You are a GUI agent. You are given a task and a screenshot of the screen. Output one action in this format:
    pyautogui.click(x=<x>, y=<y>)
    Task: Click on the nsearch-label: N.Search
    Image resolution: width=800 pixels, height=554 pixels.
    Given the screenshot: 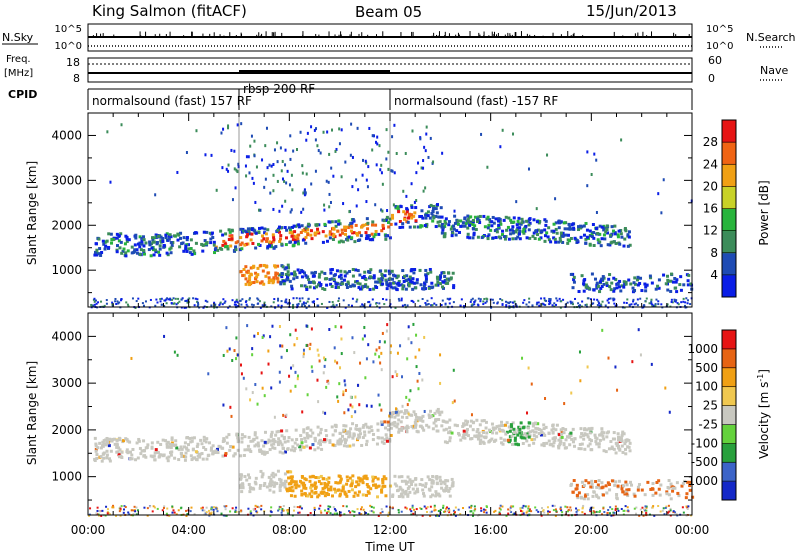 What is the action you would take?
    pyautogui.click(x=771, y=37)
    